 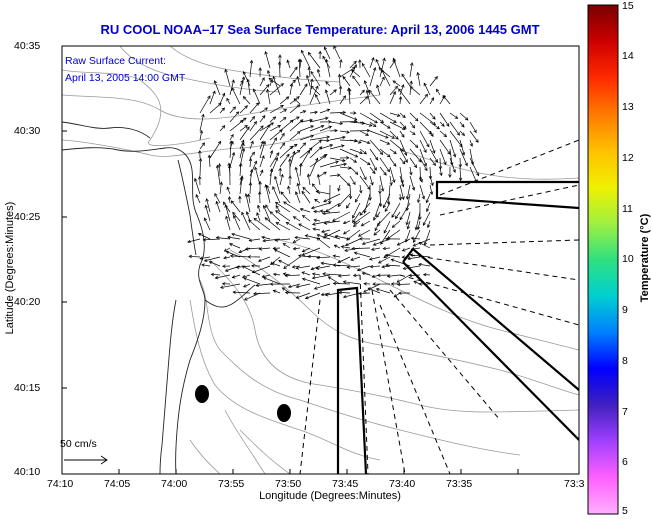 I want to click on colorbar-tick-label: 5, so click(x=625, y=511).